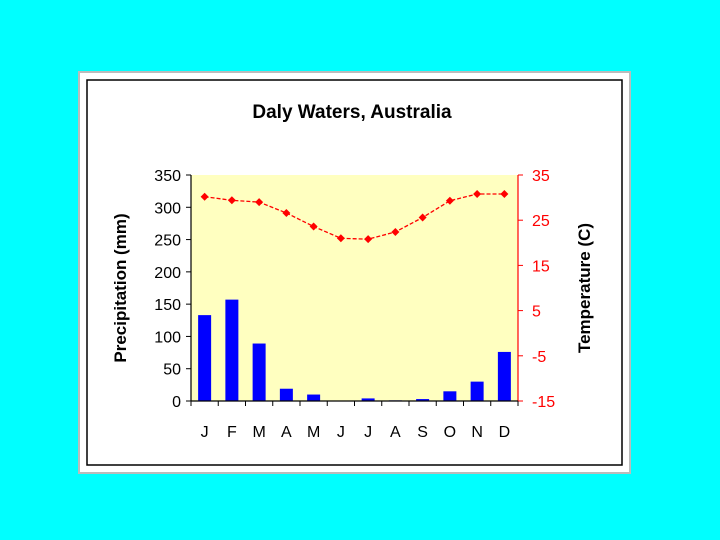 Image resolution: width=720 pixels, height=540 pixels. Describe the element at coordinates (541, 266) in the screenshot. I see `right-tick-label: 15` at that location.